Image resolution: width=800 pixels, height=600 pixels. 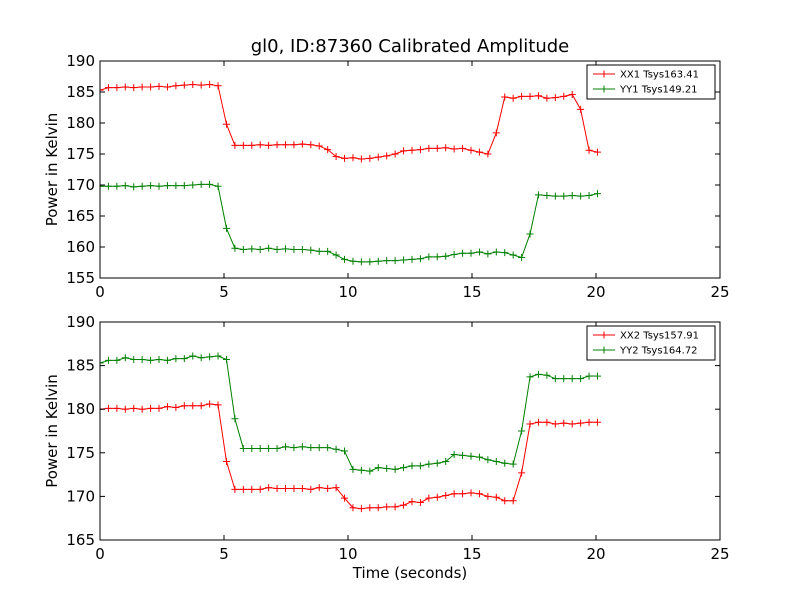 I want to click on legend: XX1 Tsys163.41 YY1 Tsys149.21, so click(x=651, y=82).